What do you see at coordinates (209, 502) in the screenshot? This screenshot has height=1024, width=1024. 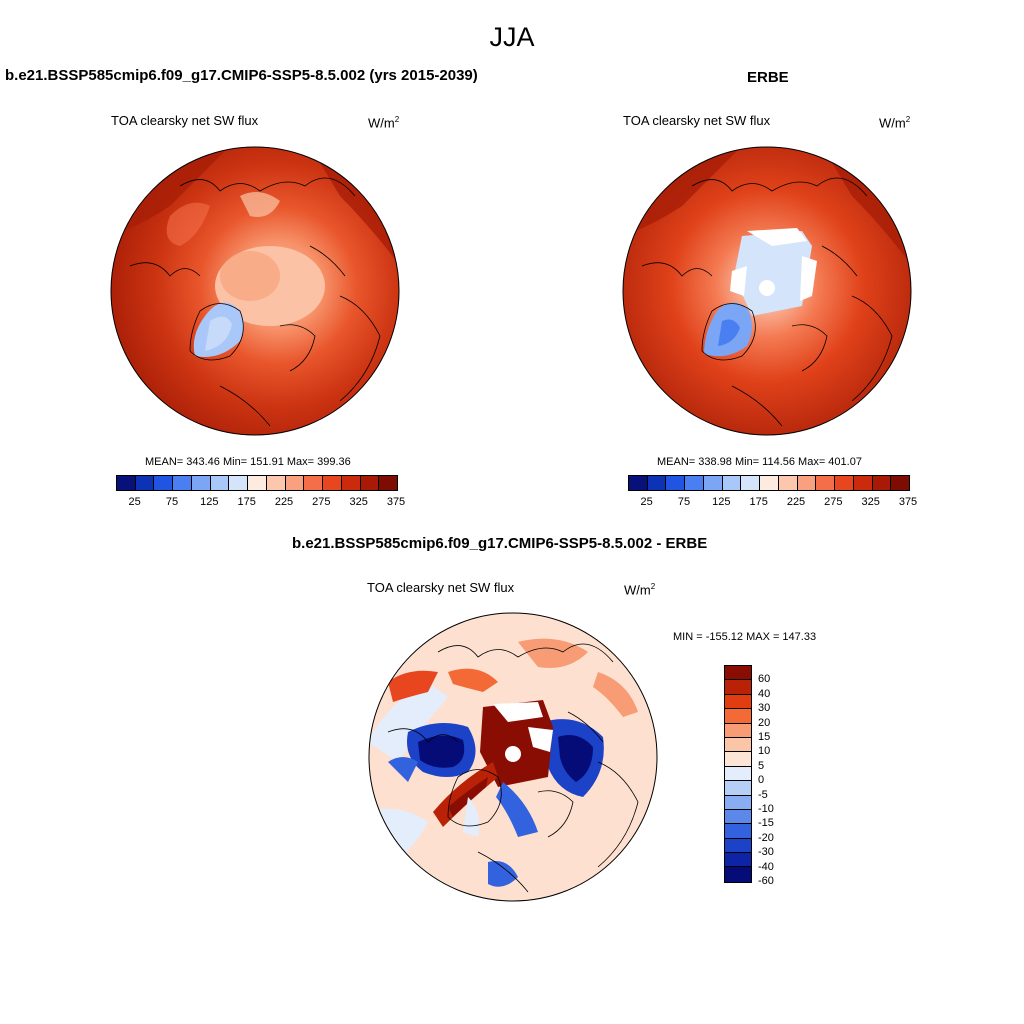 I see `model-colorbar-tick-label: 125` at bounding box center [209, 502].